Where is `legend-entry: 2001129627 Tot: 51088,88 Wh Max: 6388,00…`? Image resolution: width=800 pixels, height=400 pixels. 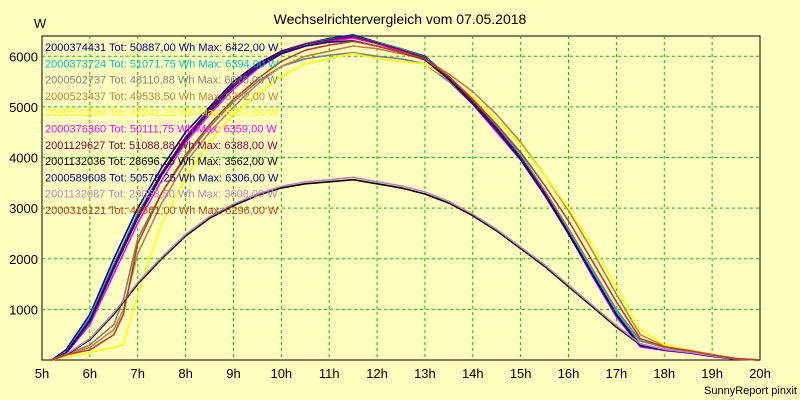
legend-entry: 2001129627 Tot: 51088,88 Wh Max: 6388,00… is located at coordinates (161, 146).